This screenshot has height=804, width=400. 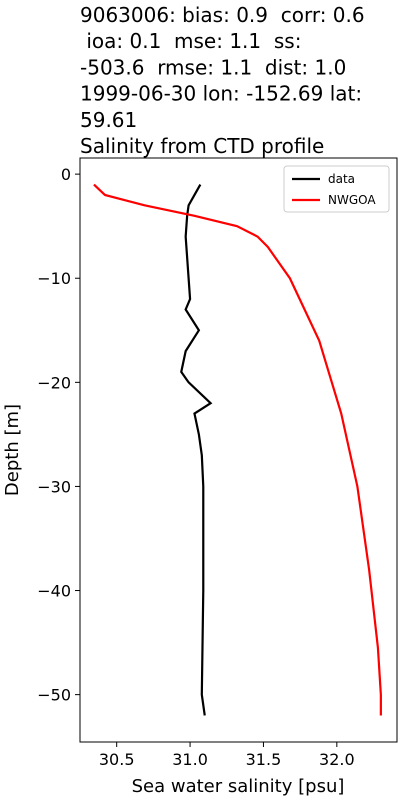 What do you see at coordinates (341, 179) in the screenshot?
I see `legend-label: data` at bounding box center [341, 179].